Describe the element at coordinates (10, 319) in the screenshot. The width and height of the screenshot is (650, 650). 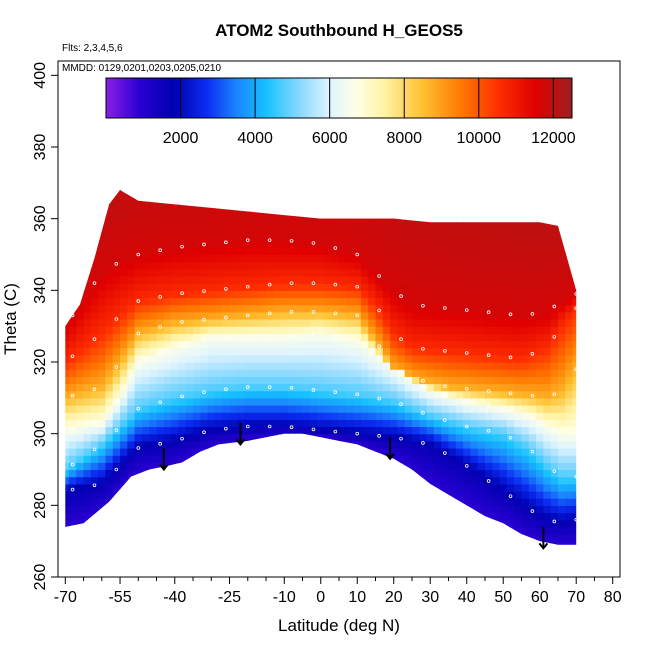
I see `y-axis-label: Theta (C)` at that location.